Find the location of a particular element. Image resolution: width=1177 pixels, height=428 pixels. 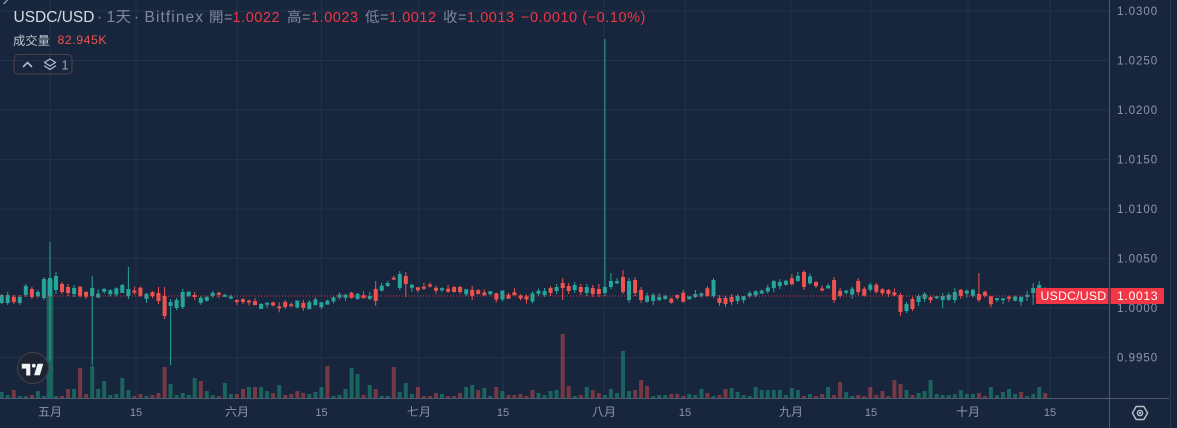

svg-text: 1.0000 is located at coordinates (1137, 309).